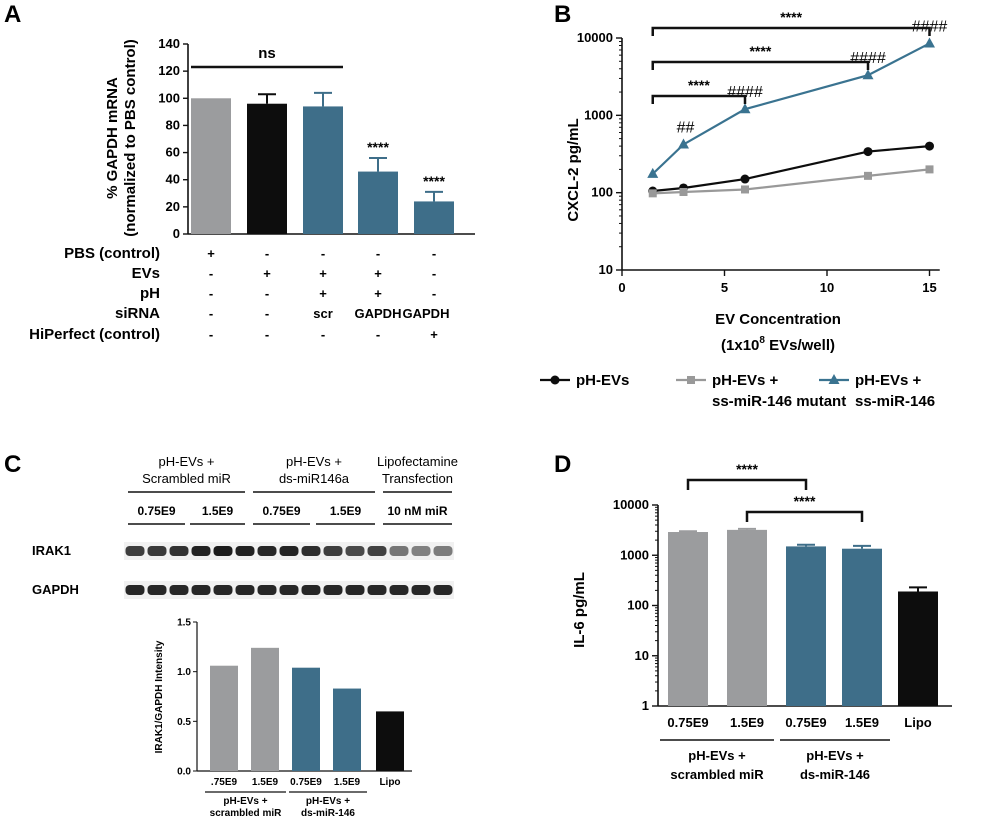 The height and width of the screenshot is (823, 1000). Describe the element at coordinates (184, 672) in the screenshot. I see `panel-c-y-tick-label: 1.0` at that location.